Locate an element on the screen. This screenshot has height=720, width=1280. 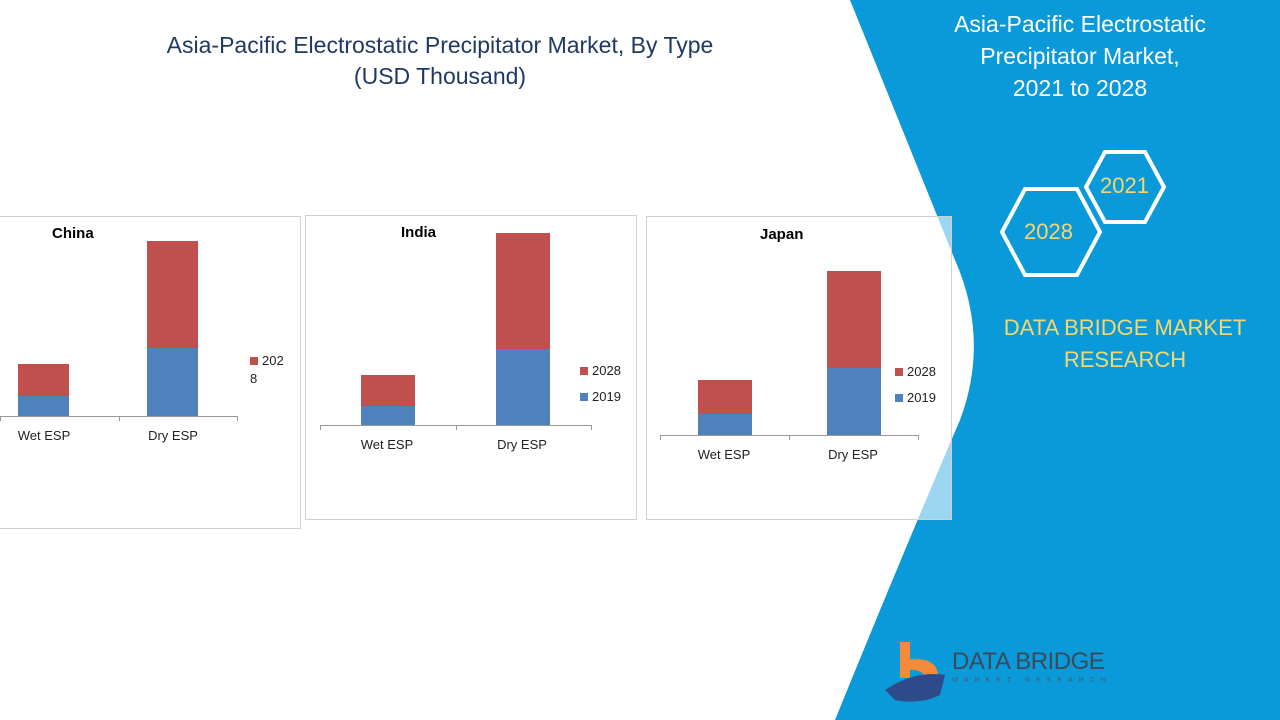
hexagon-2021-icon is located at coordinates (1125, 187).